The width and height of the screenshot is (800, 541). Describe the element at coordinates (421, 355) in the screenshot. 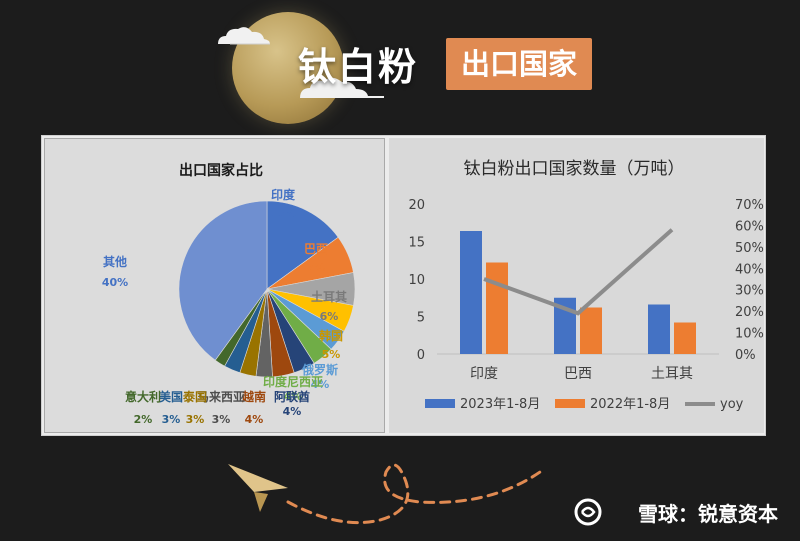

I see `y-tick-label: 0` at that location.